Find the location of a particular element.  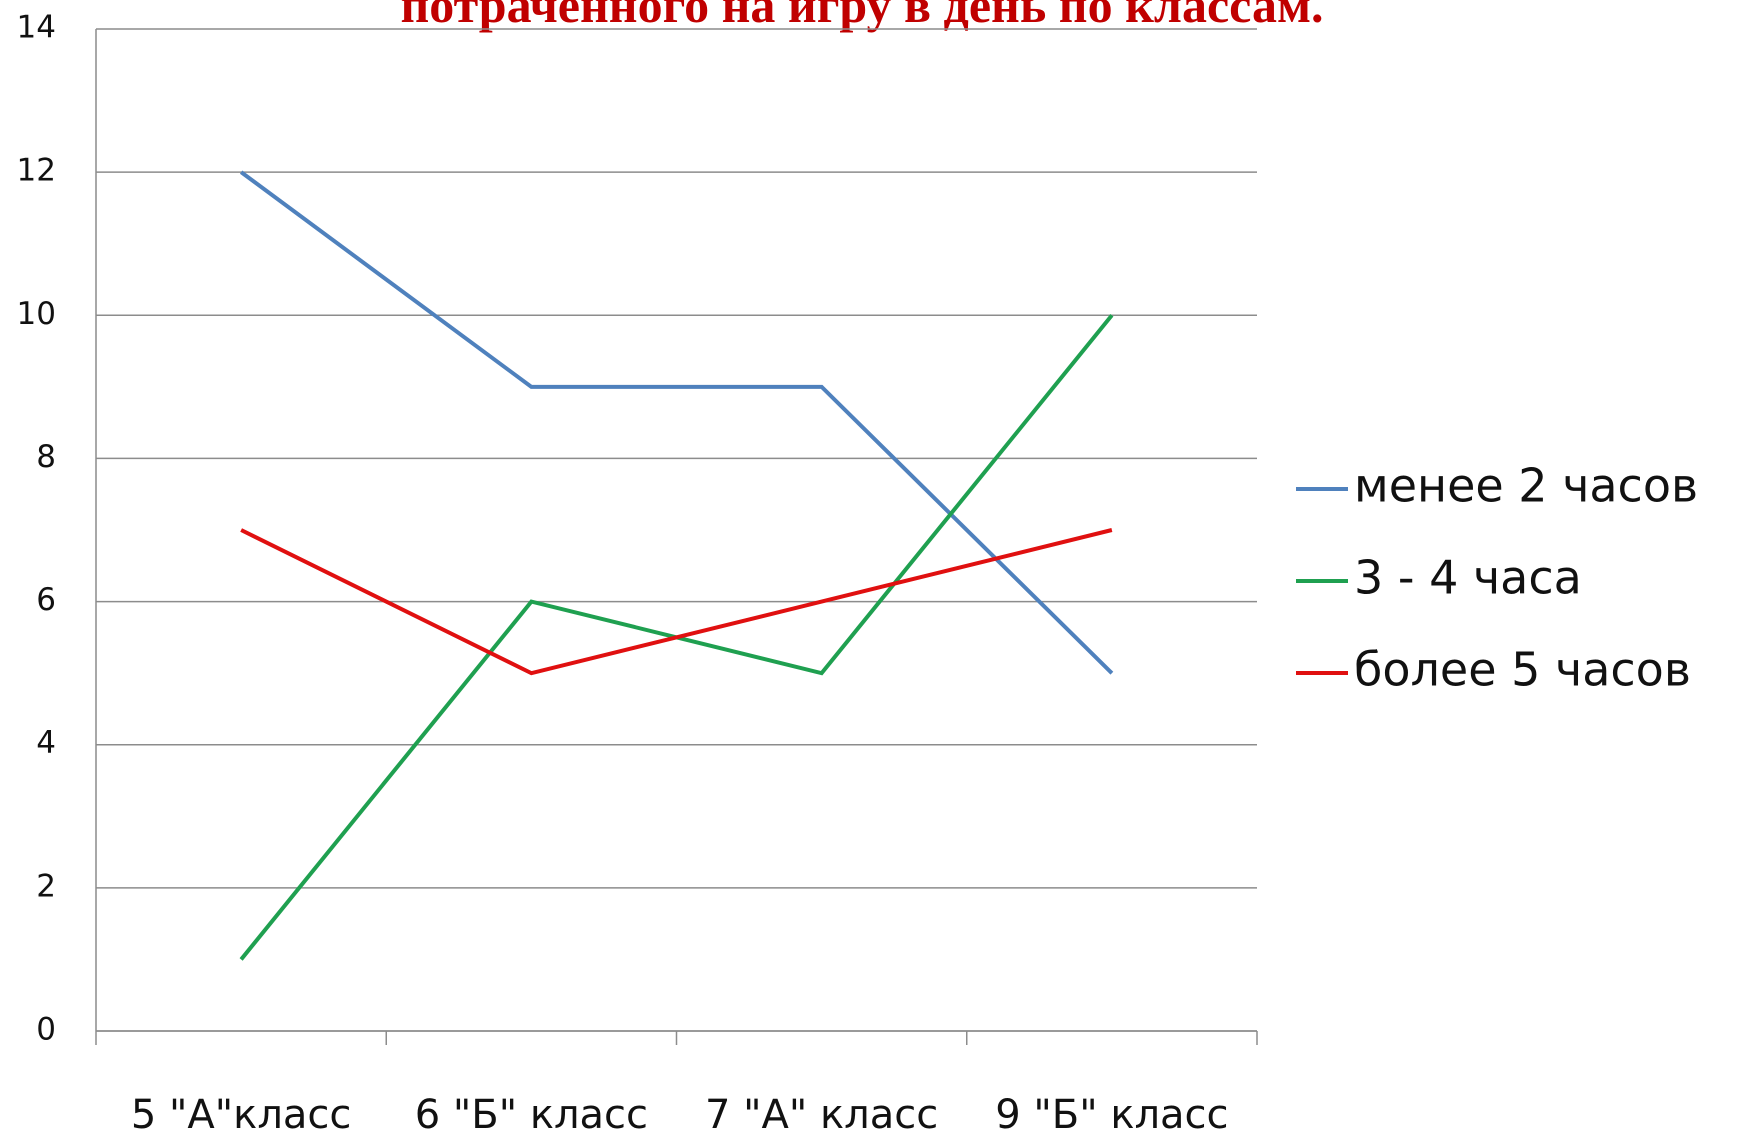

x-tick-label: 9 "Б" класс is located at coordinates (1111, 1115).